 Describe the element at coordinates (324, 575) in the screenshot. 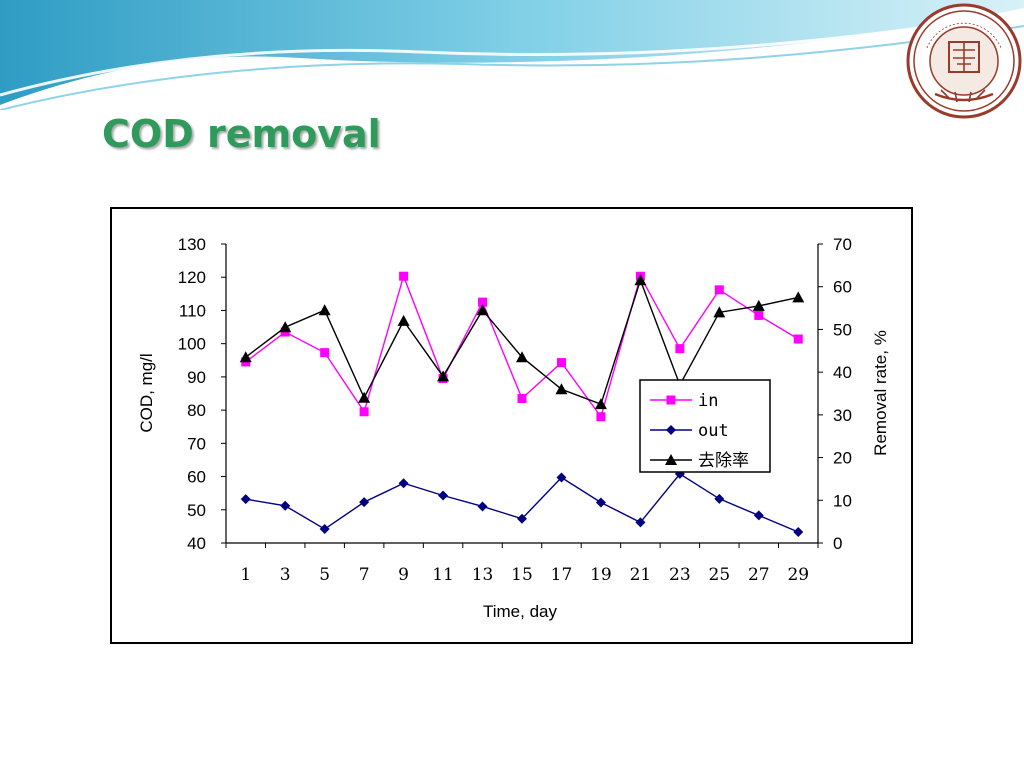

I see `x-tick-label: 5` at that location.